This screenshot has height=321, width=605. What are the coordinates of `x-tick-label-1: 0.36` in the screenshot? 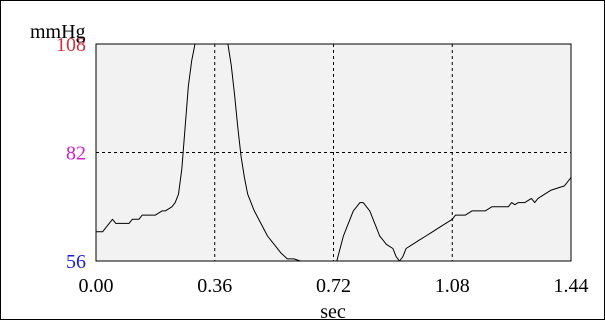 It's located at (214, 286).